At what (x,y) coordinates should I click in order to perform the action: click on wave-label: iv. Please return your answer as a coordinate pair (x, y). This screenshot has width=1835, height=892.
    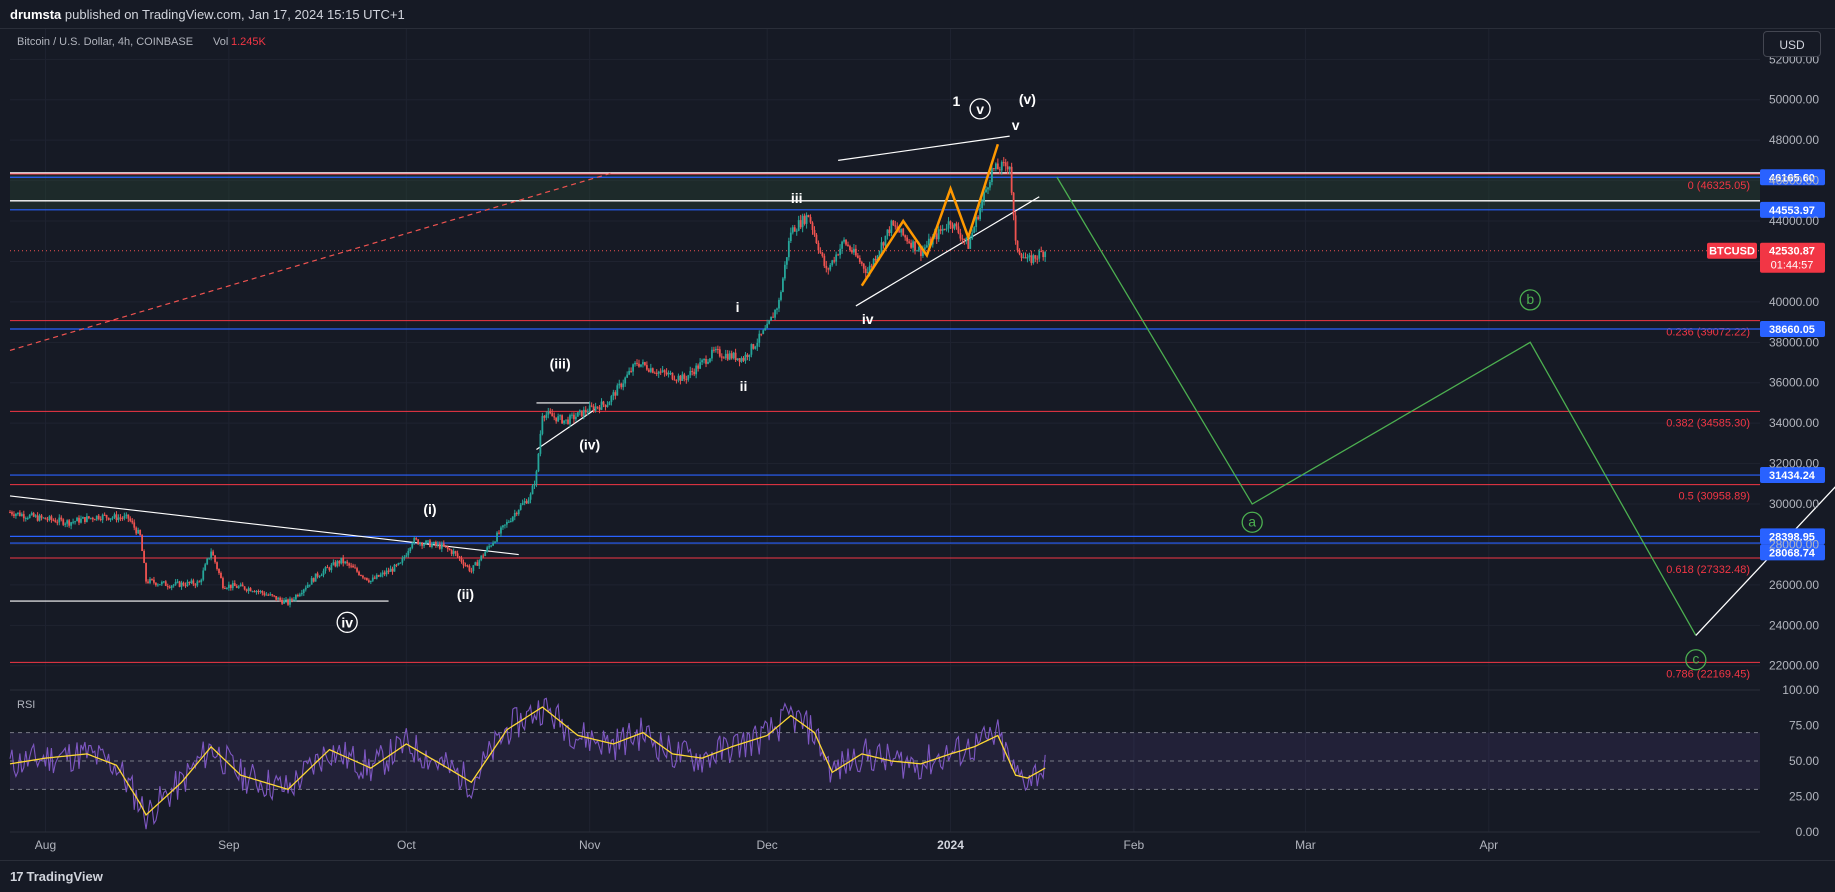
    Looking at the image, I should click on (868, 319).